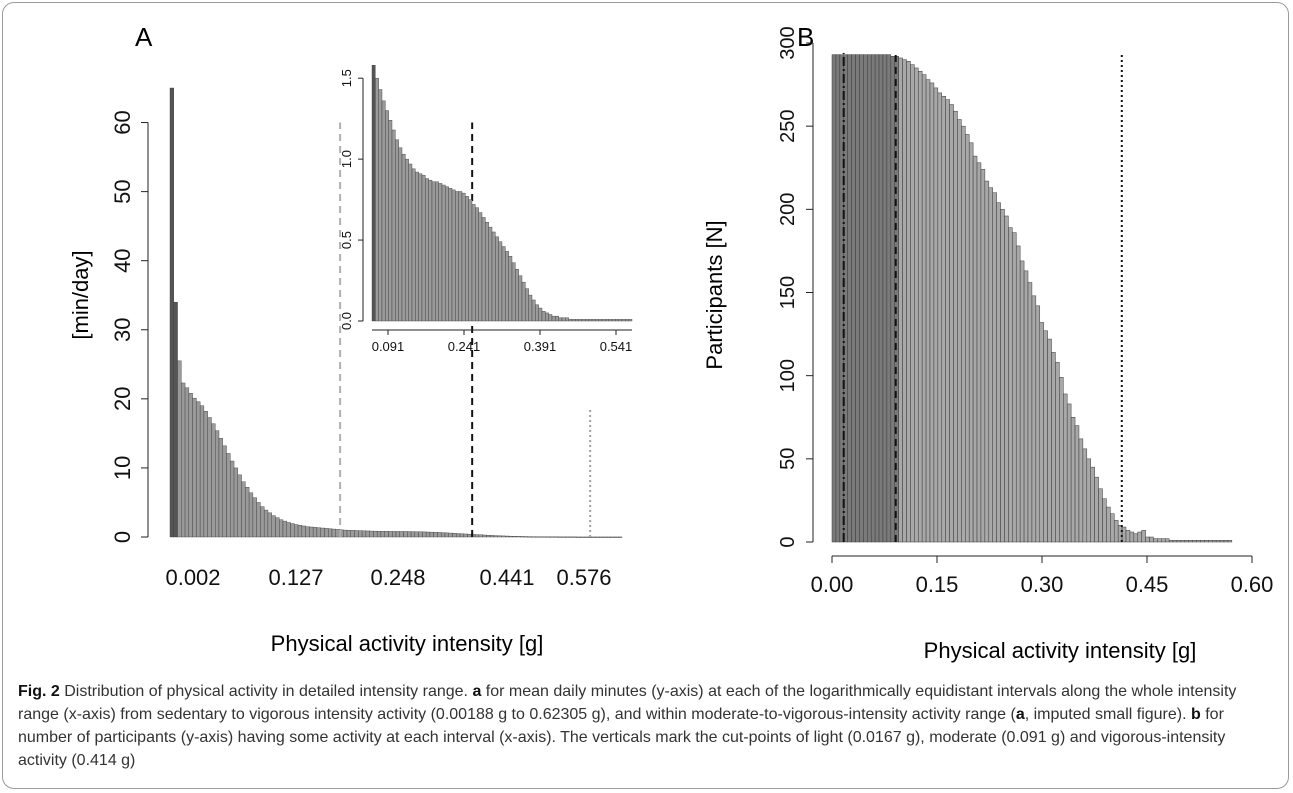  What do you see at coordinates (346, 321) in the screenshot?
I see `inset-y-tick-label: 0.0` at bounding box center [346, 321].